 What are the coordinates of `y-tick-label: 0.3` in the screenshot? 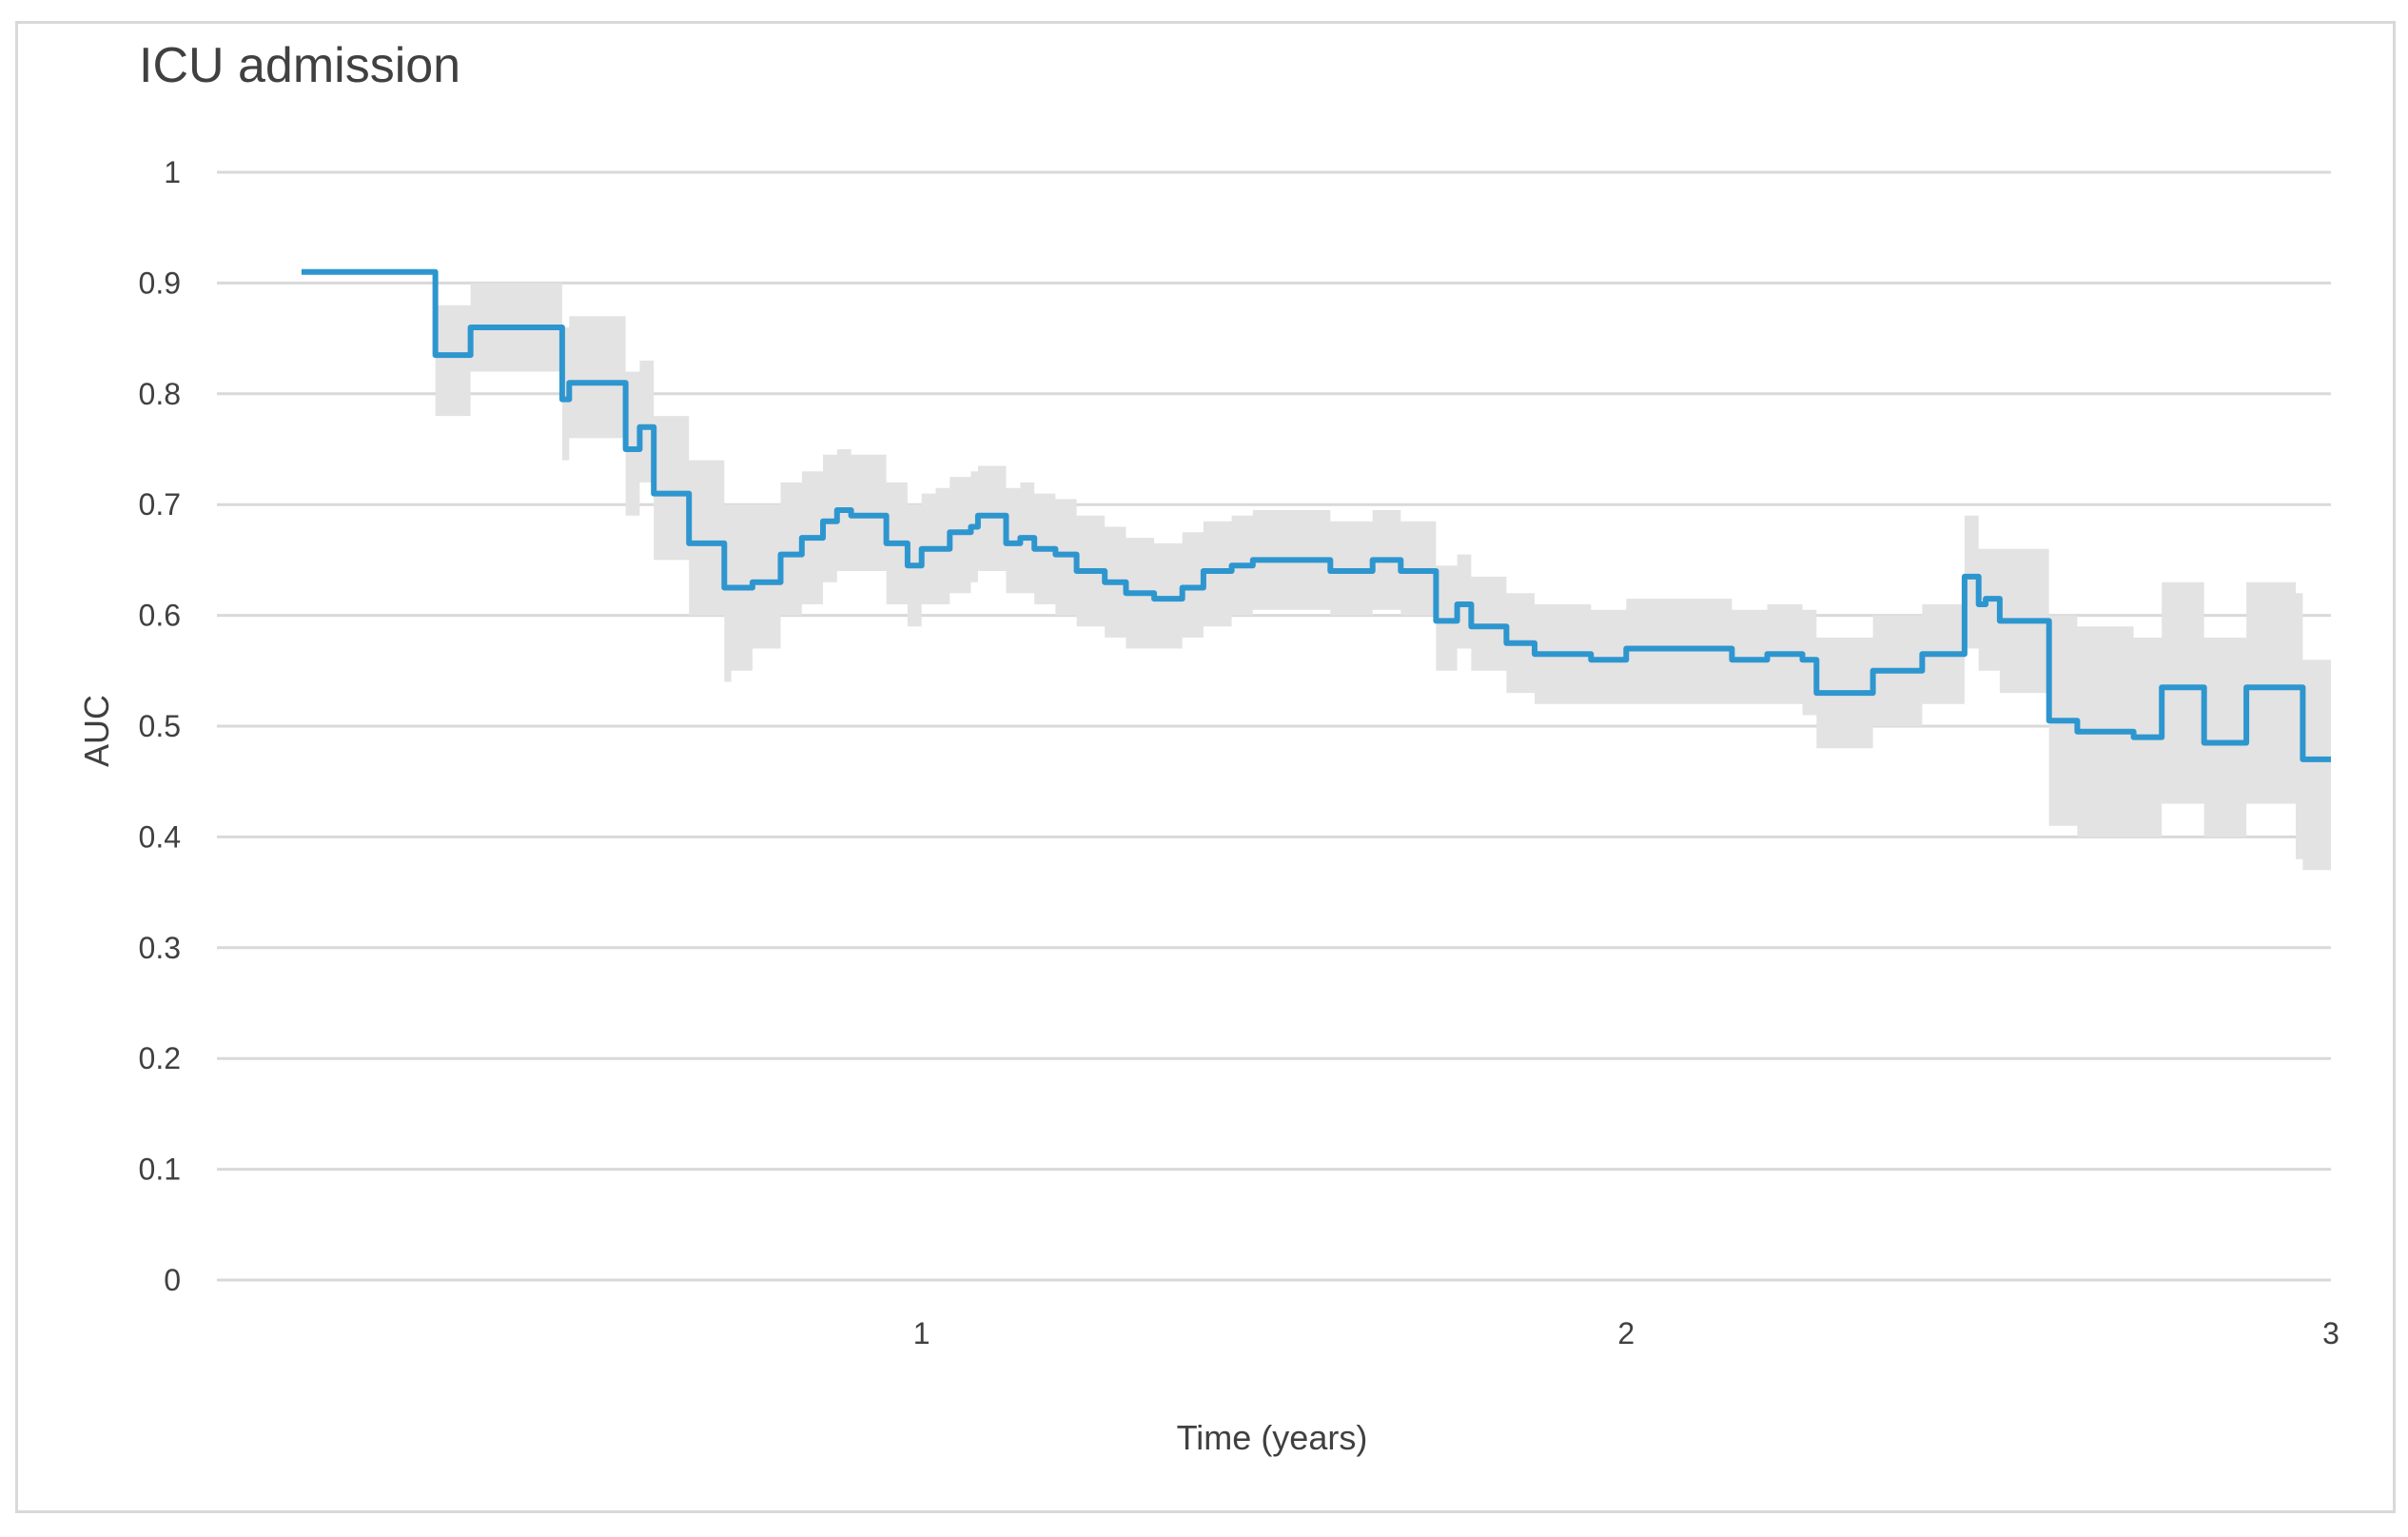 It's located at (160, 948).